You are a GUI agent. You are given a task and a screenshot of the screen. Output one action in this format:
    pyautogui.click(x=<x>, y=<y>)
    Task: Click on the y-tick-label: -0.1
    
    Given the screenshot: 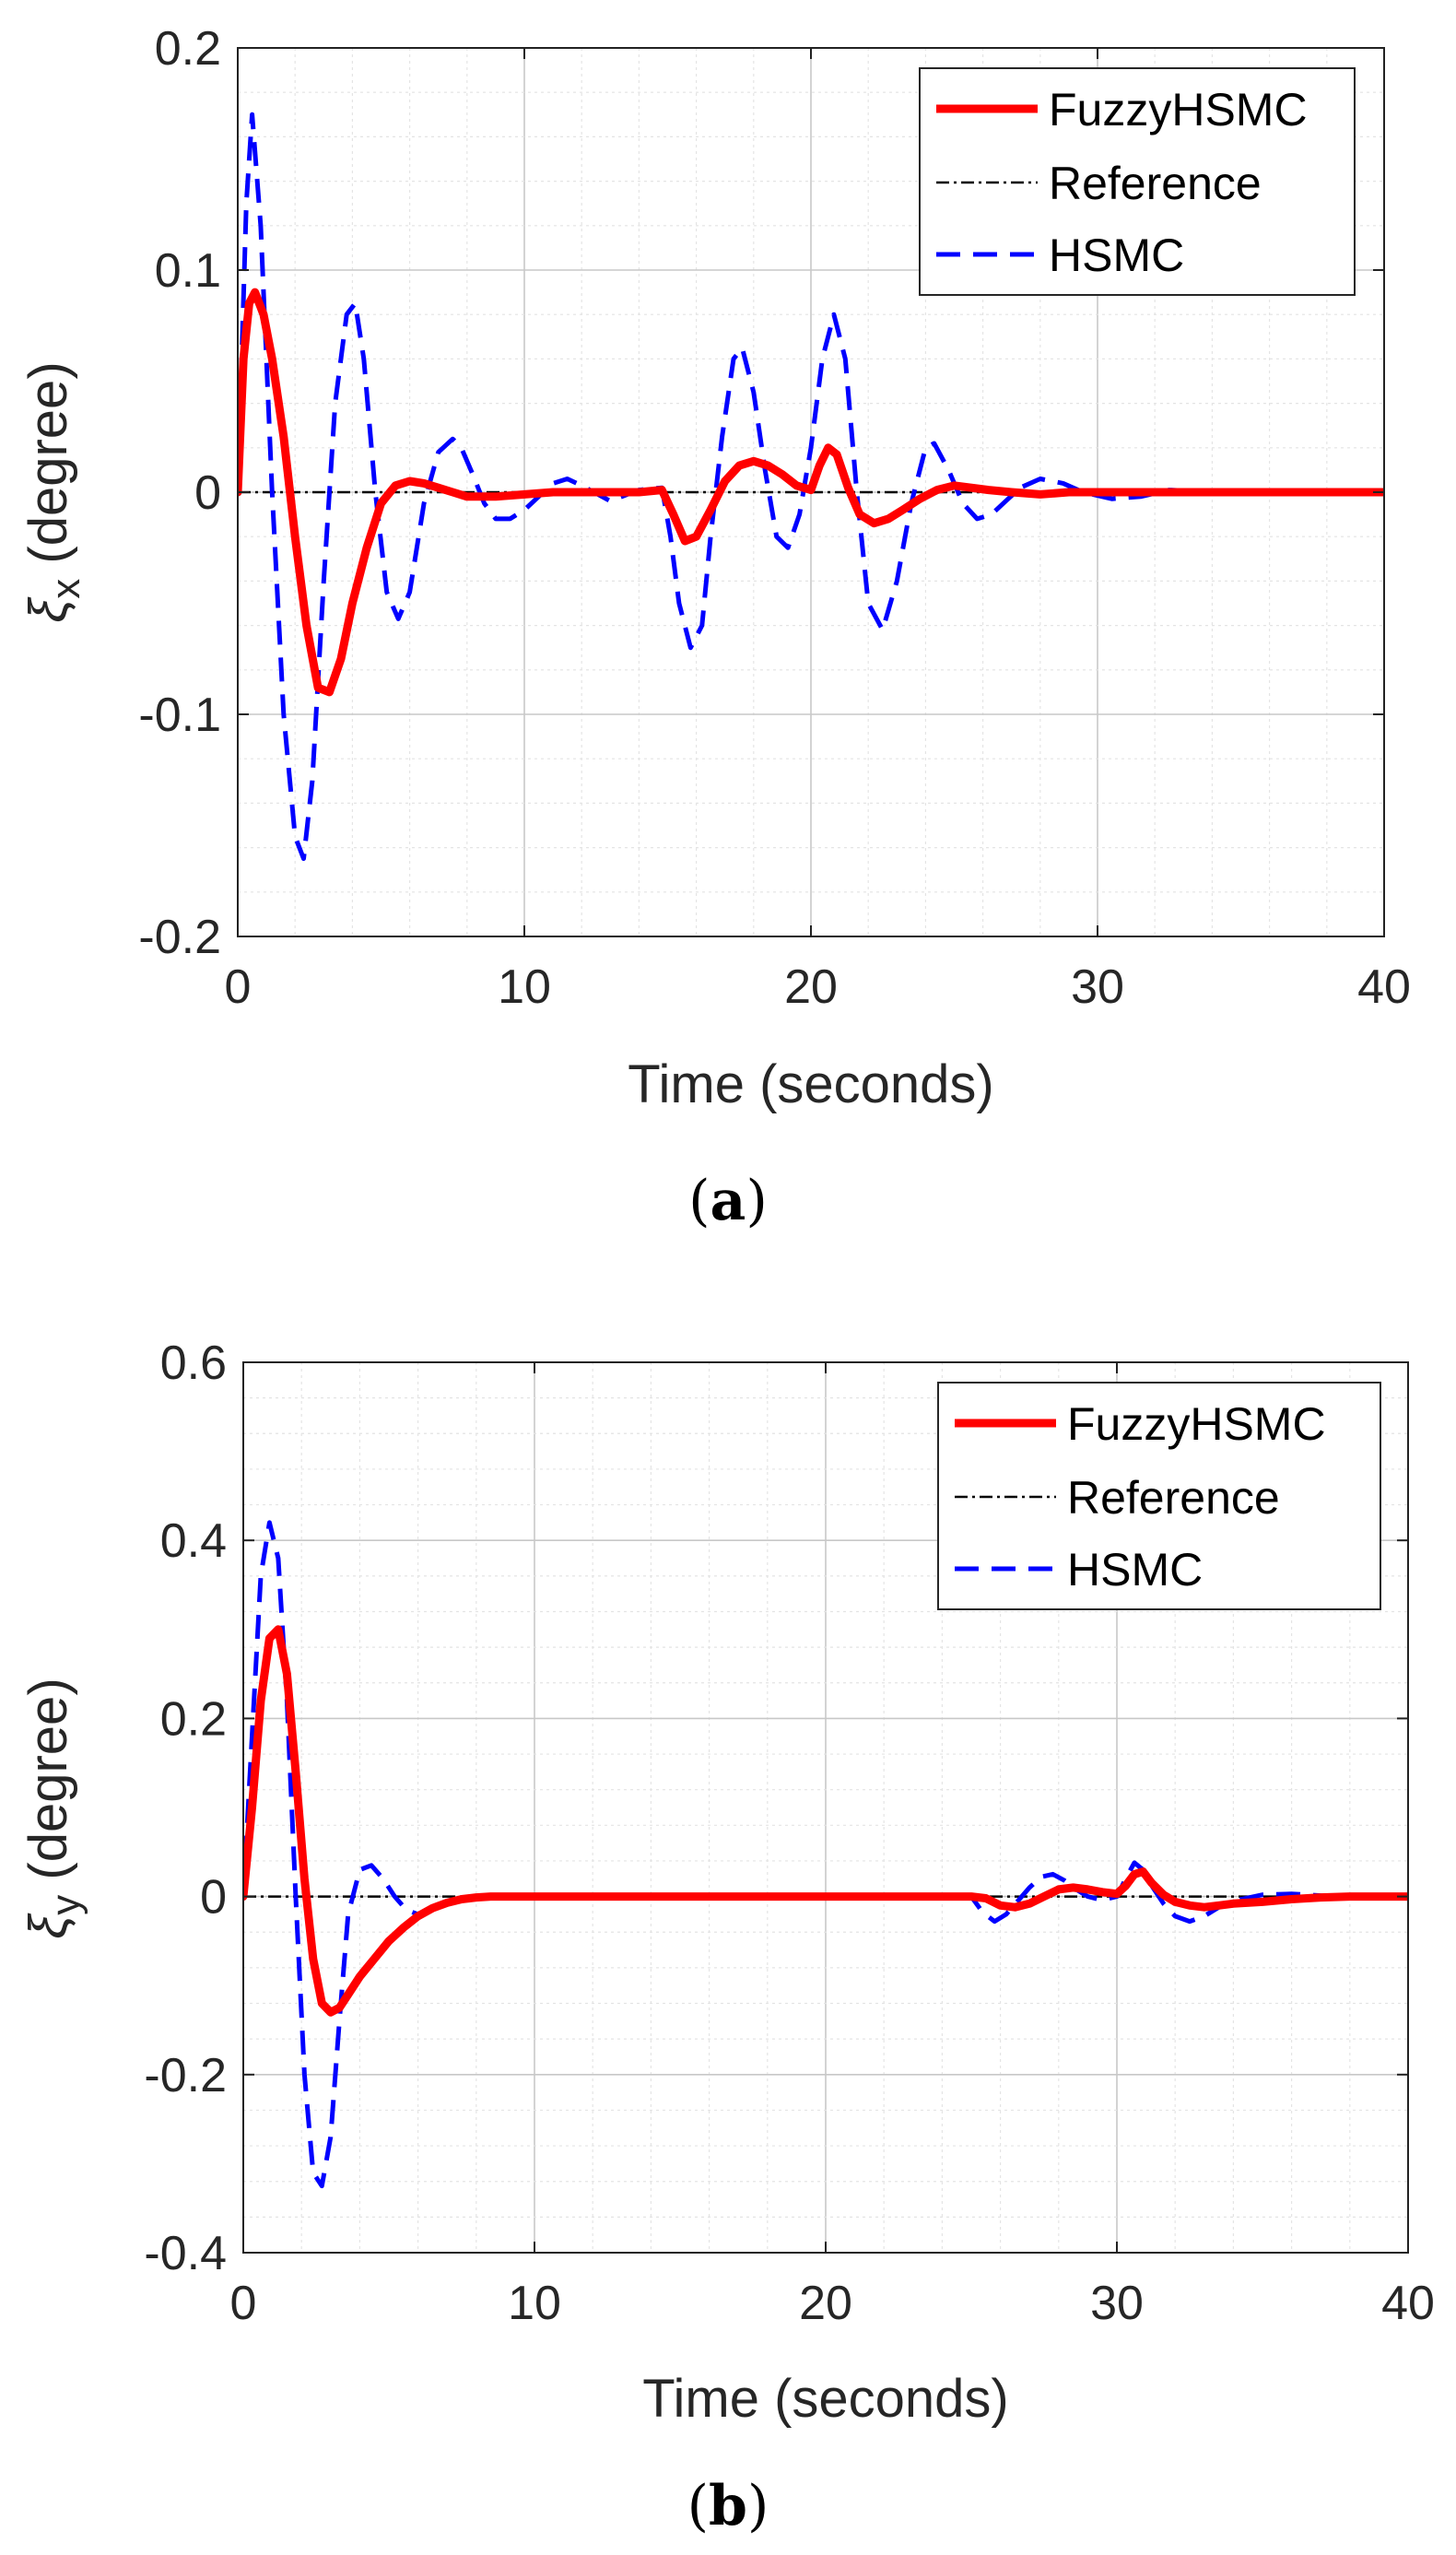 What is the action you would take?
    pyautogui.click(x=179, y=715)
    